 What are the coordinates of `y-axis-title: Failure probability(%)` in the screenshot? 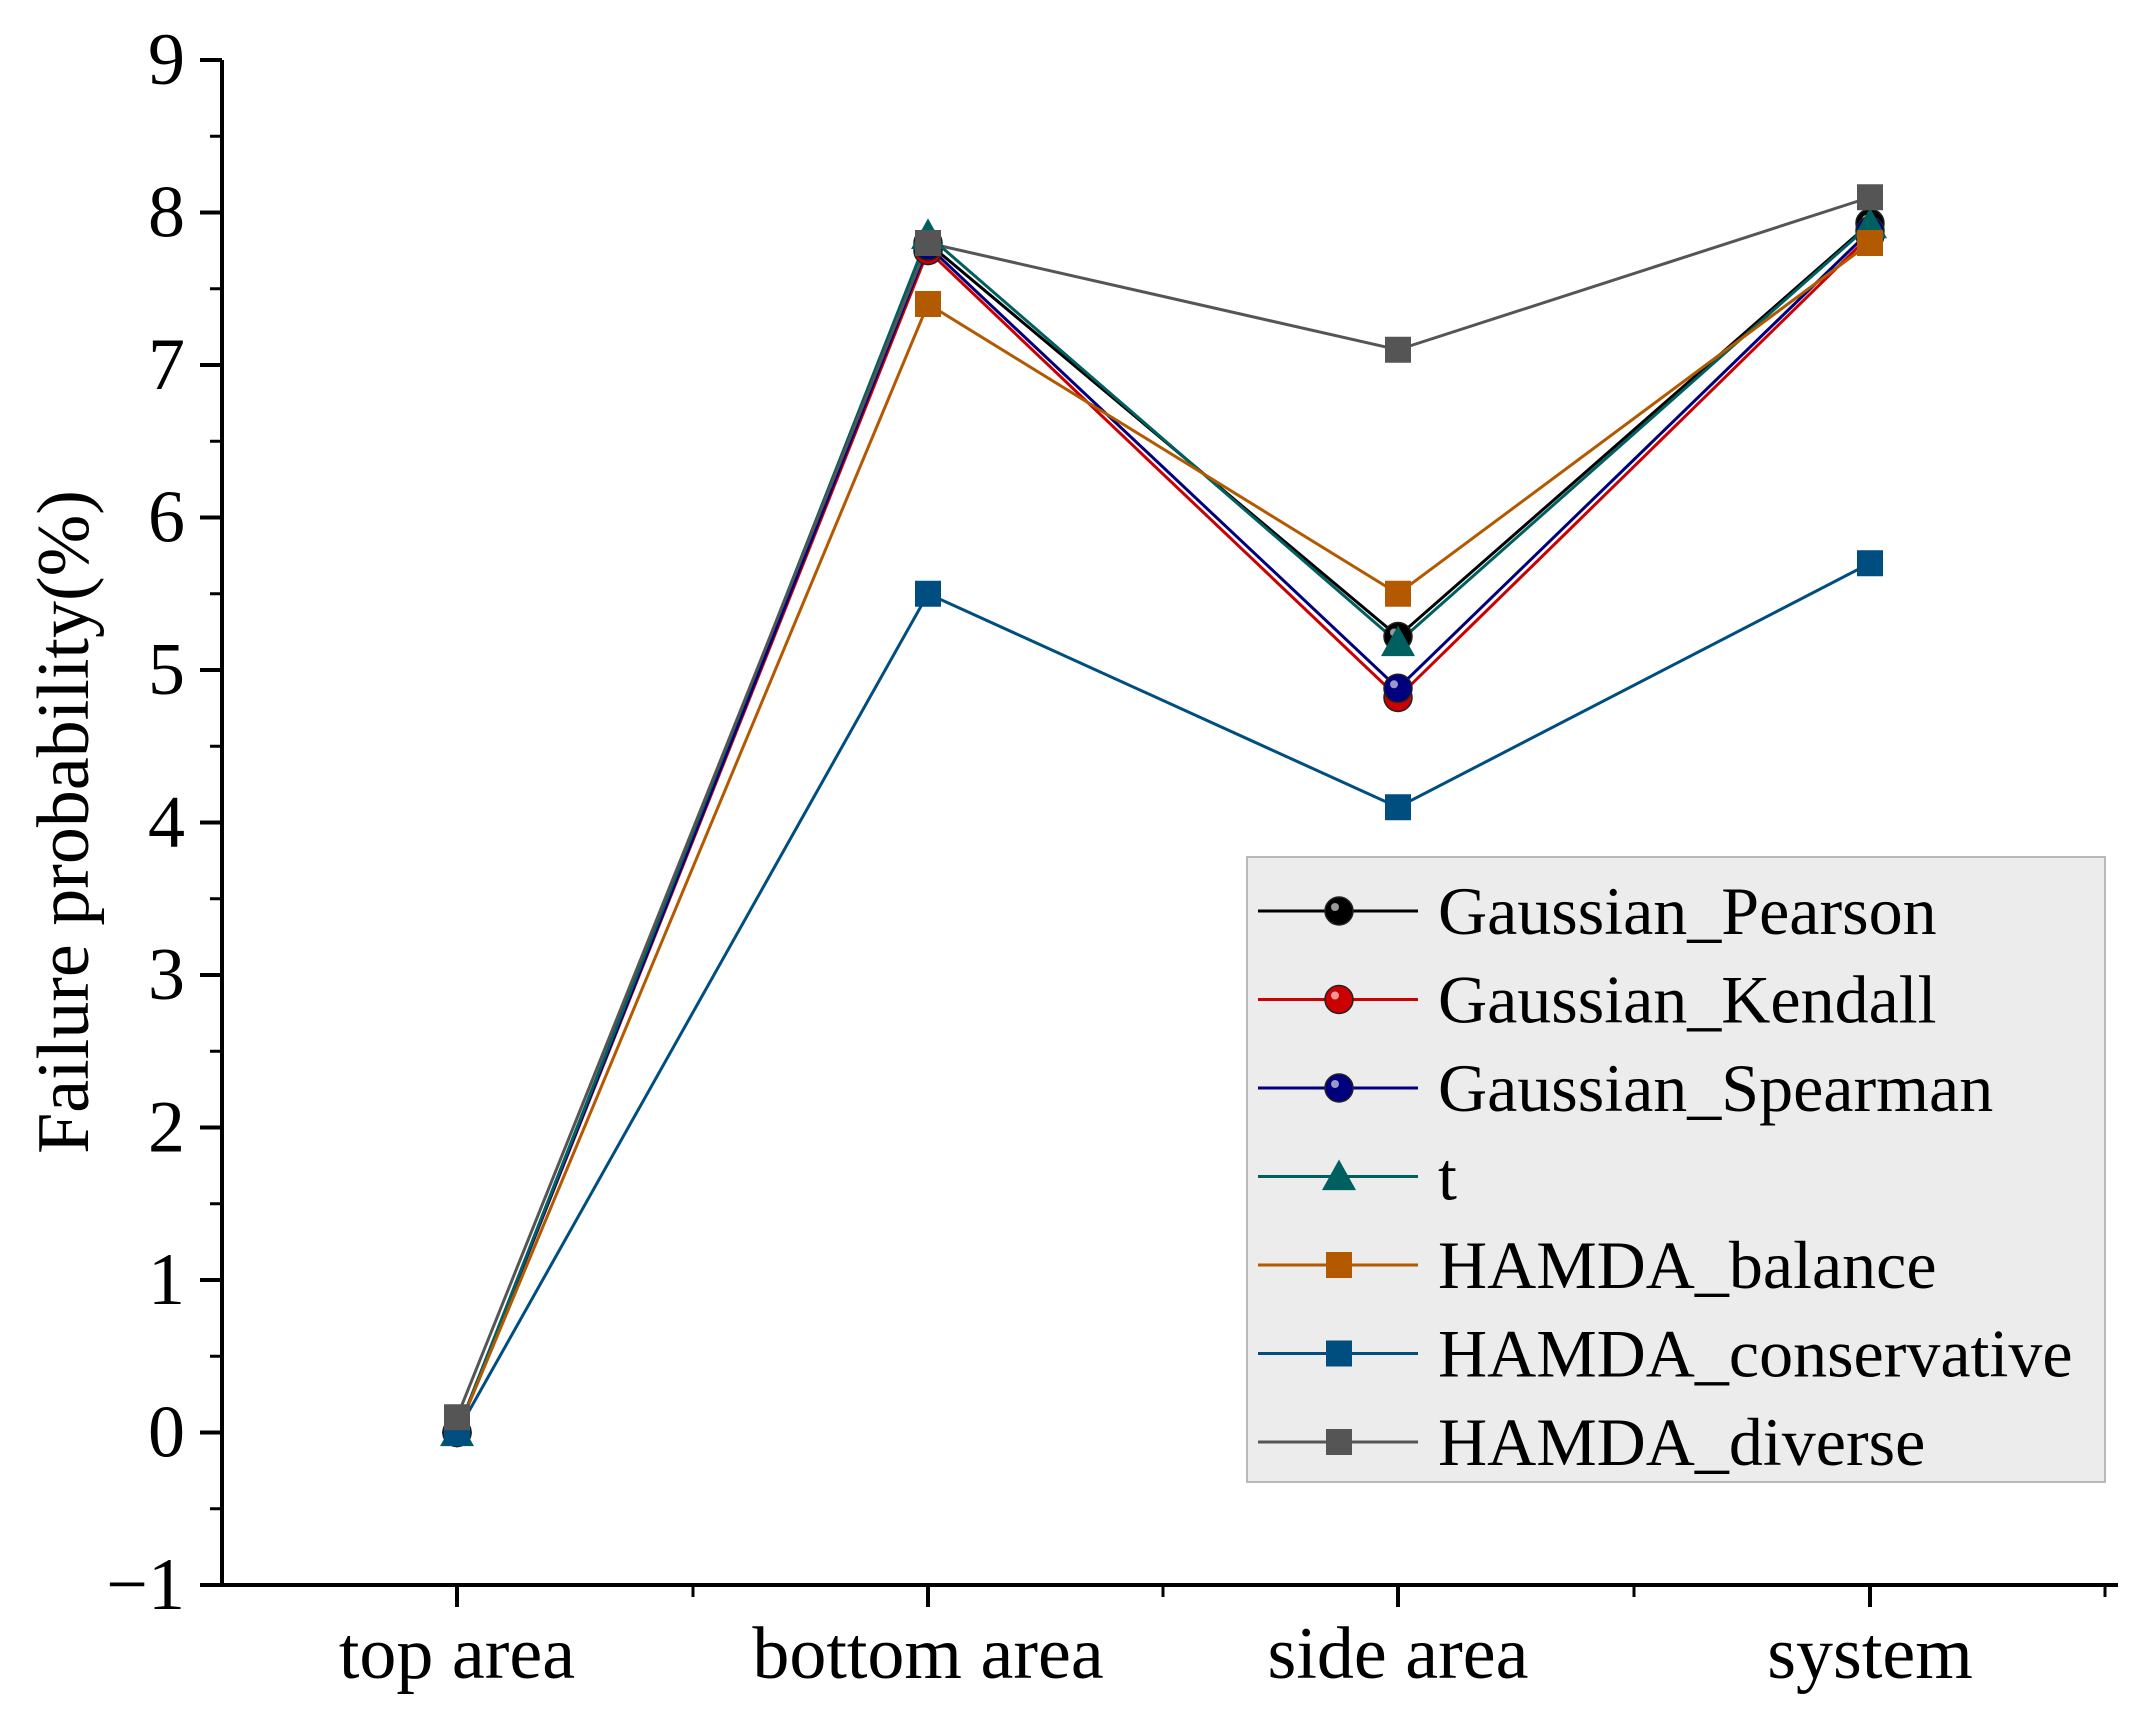 It's located at (64, 822).